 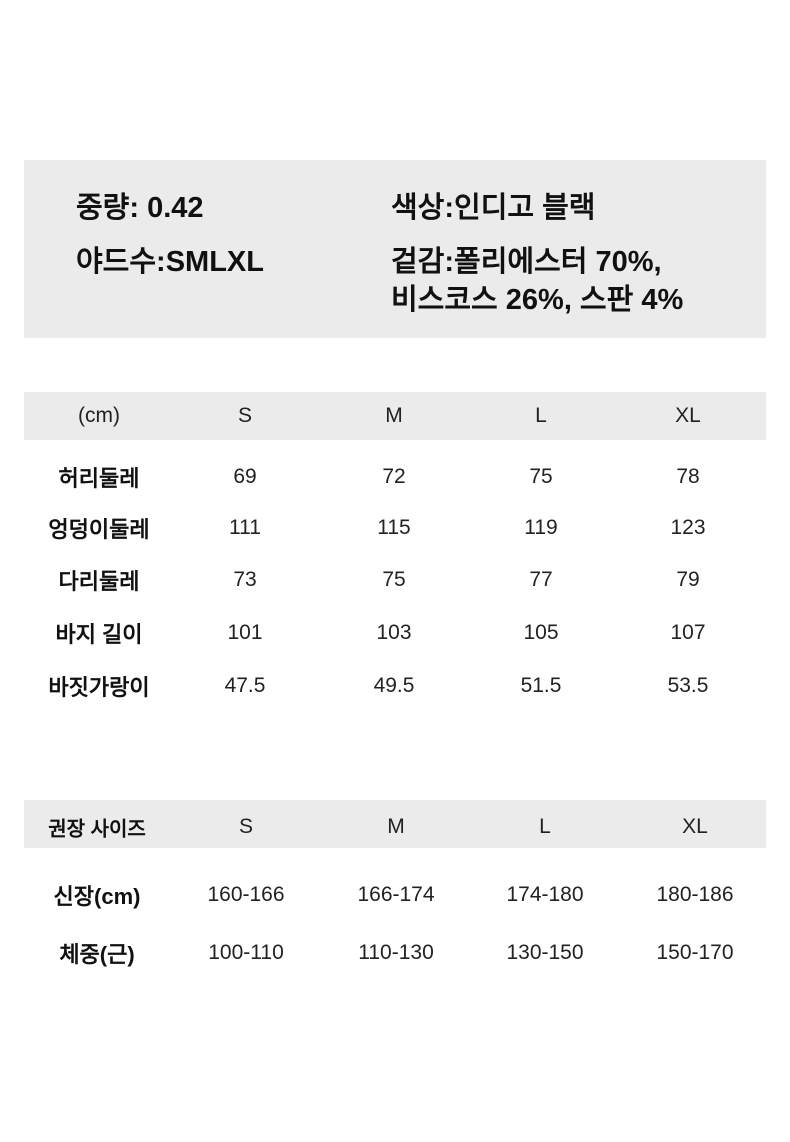 I want to click on table-cell: 79, so click(x=688, y=579).